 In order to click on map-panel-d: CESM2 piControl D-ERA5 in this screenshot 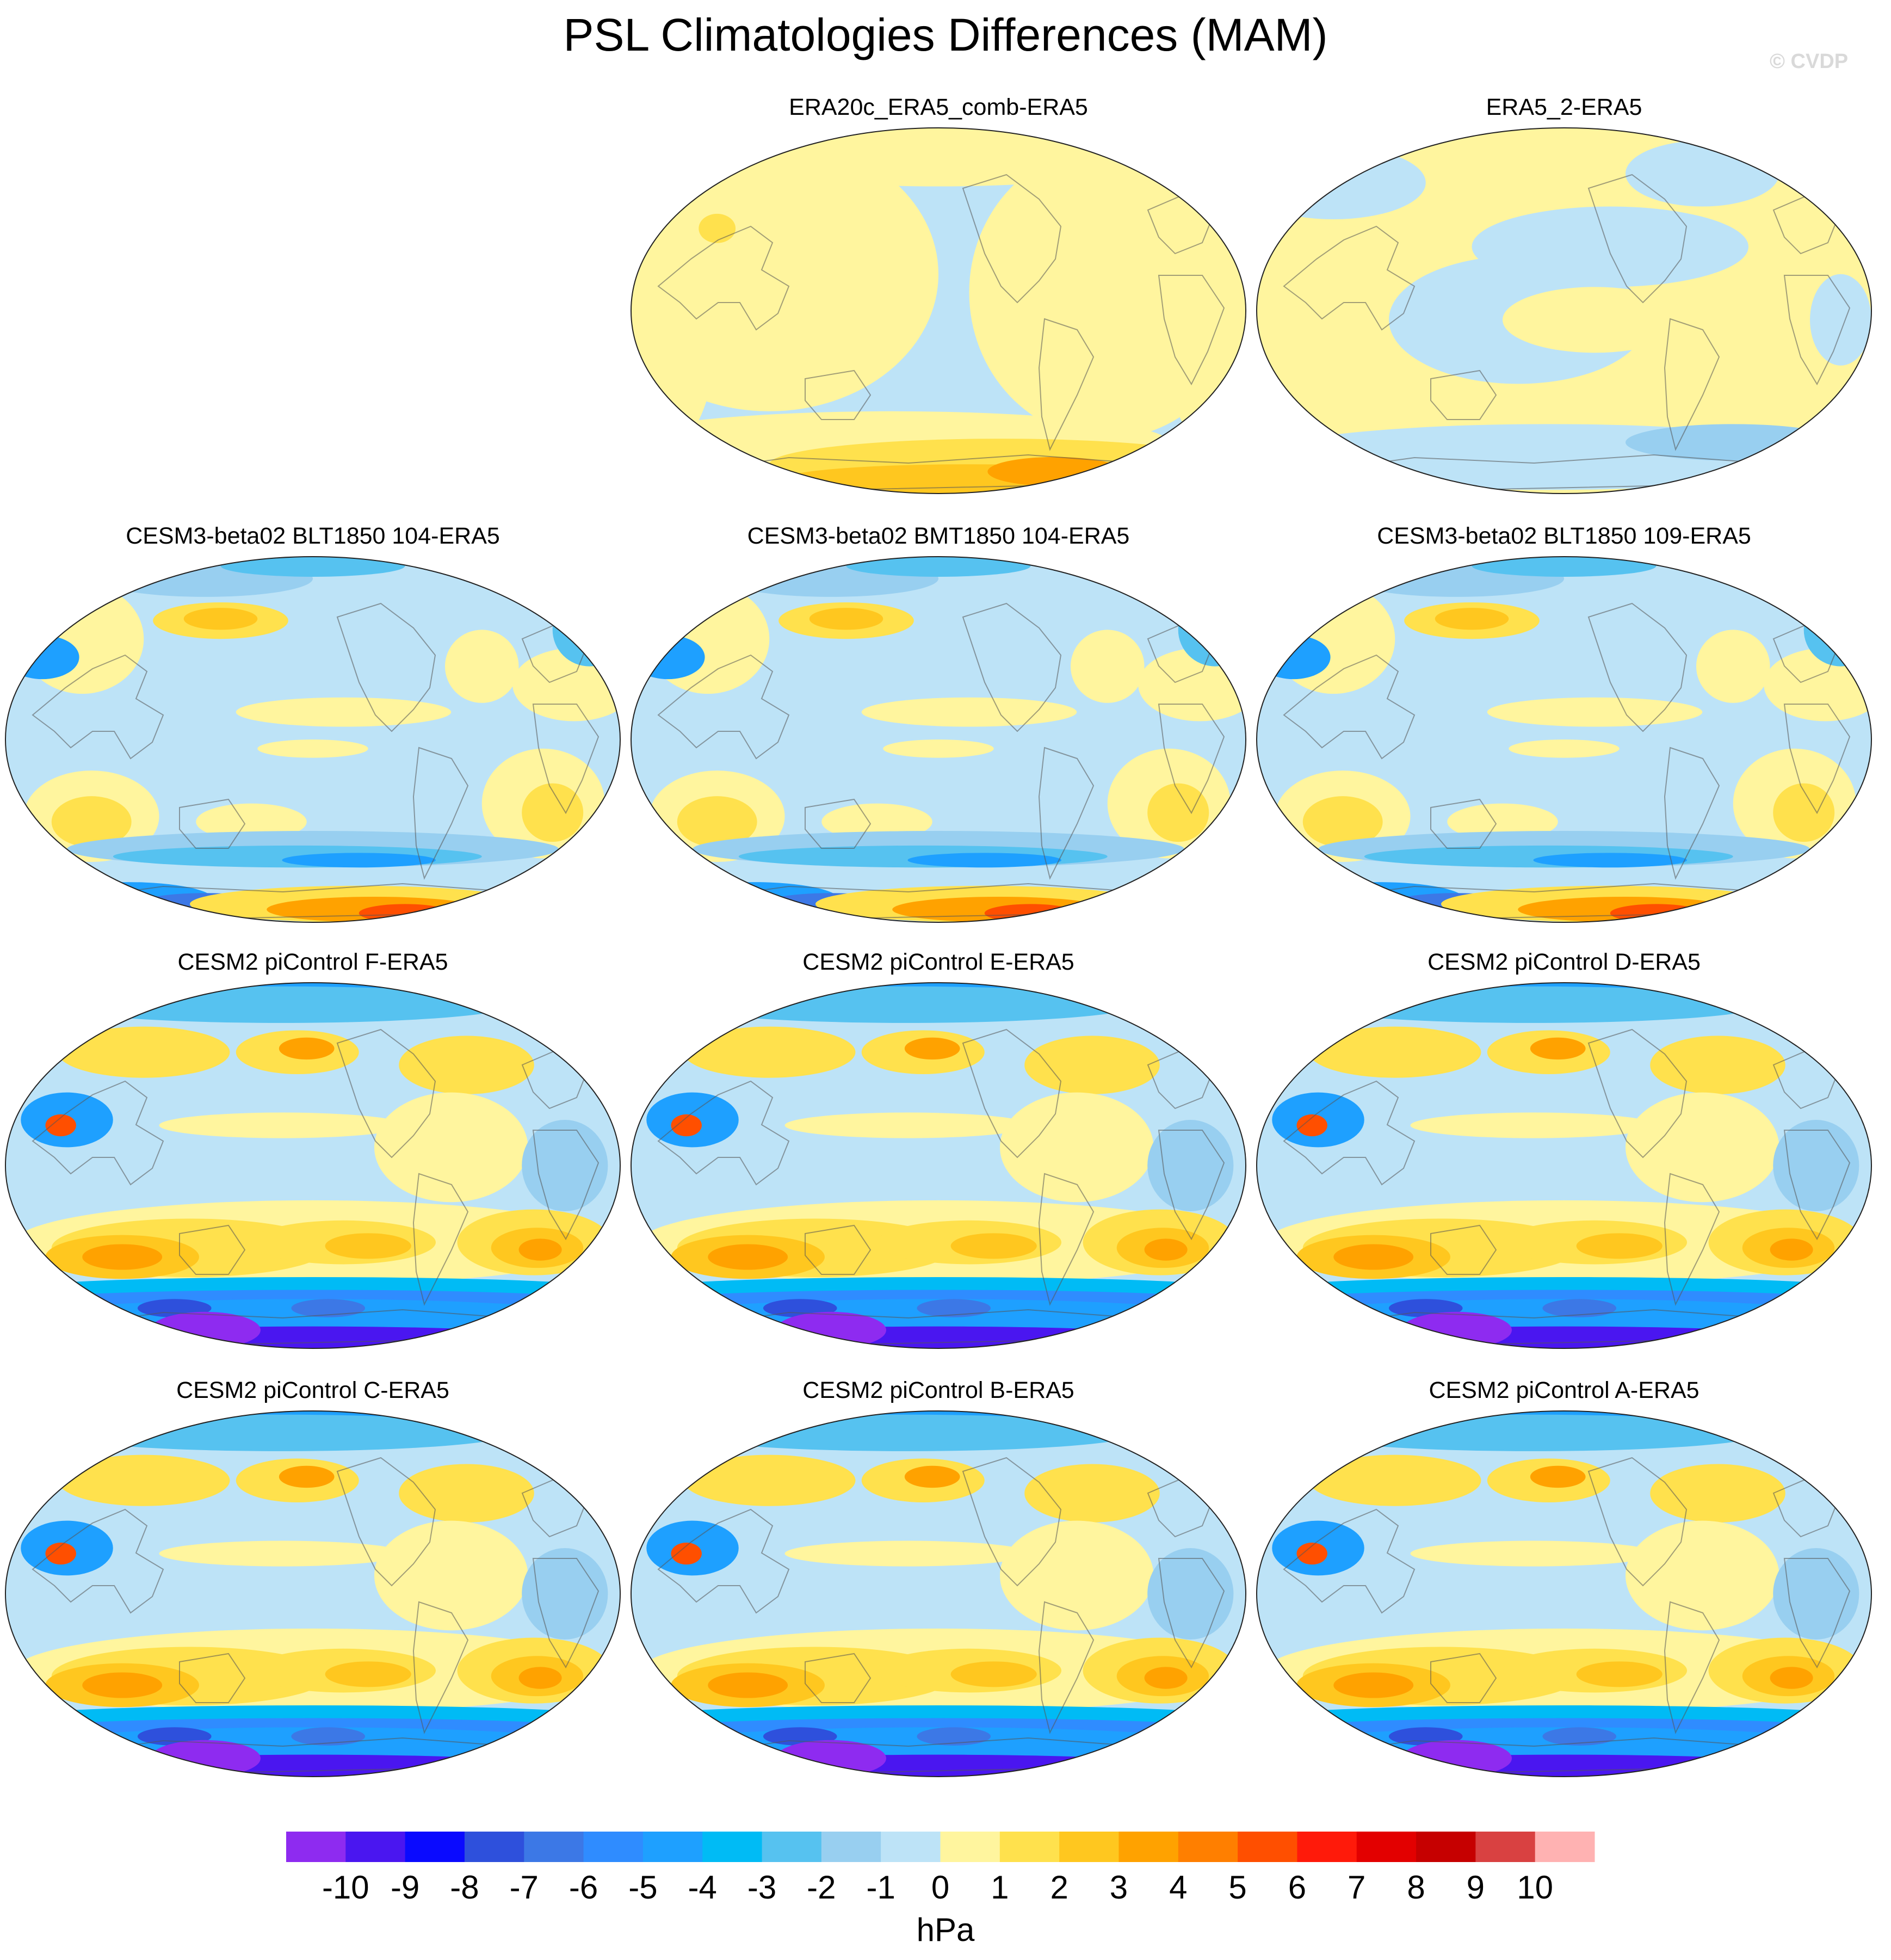, I will do `click(1564, 1160)`.